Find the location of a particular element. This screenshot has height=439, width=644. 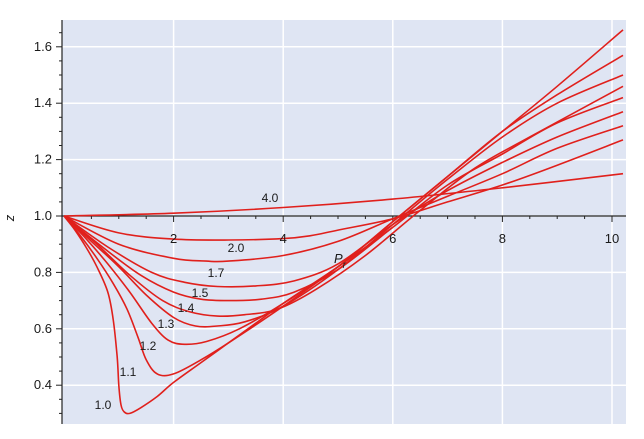

y-tick-label: 1.0 is located at coordinates (43, 215).